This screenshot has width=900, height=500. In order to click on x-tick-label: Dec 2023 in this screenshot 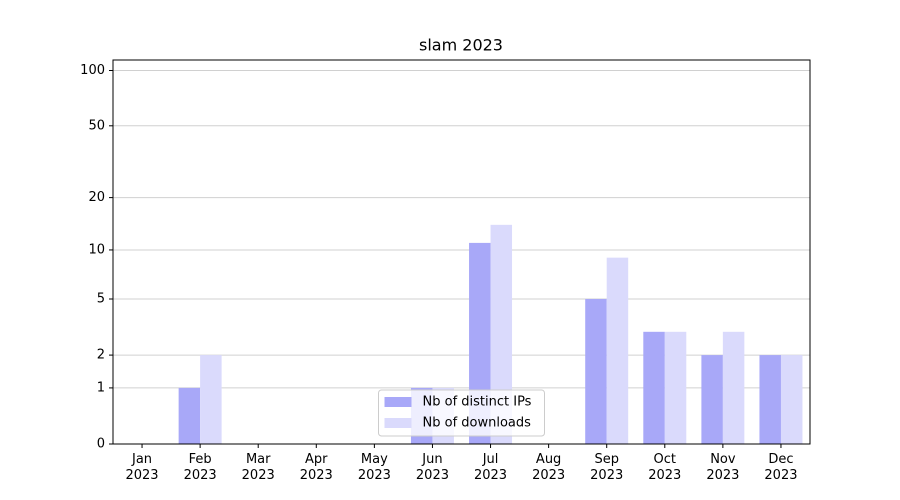, I will do `click(781, 467)`.